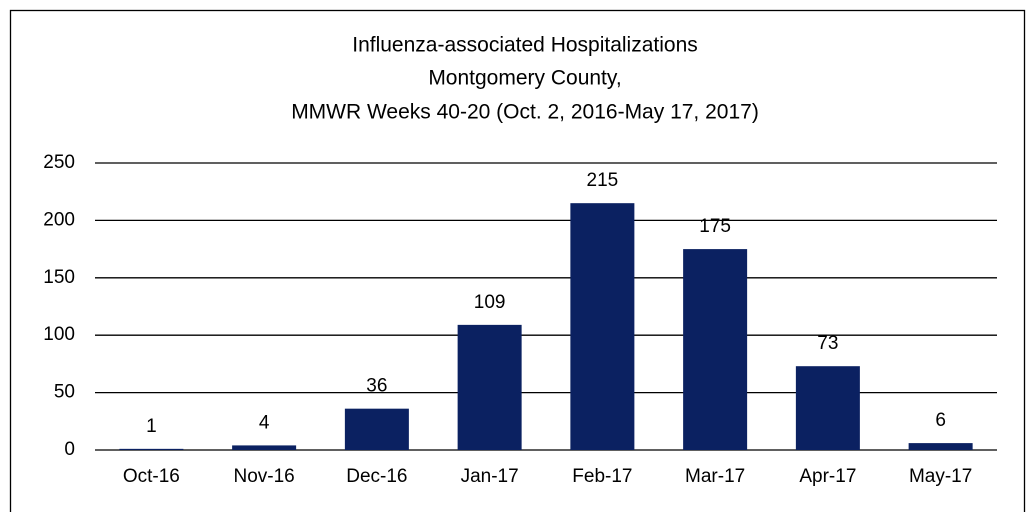 This screenshot has width=1035, height=512. What do you see at coordinates (264, 422) in the screenshot?
I see `data-label: 4` at bounding box center [264, 422].